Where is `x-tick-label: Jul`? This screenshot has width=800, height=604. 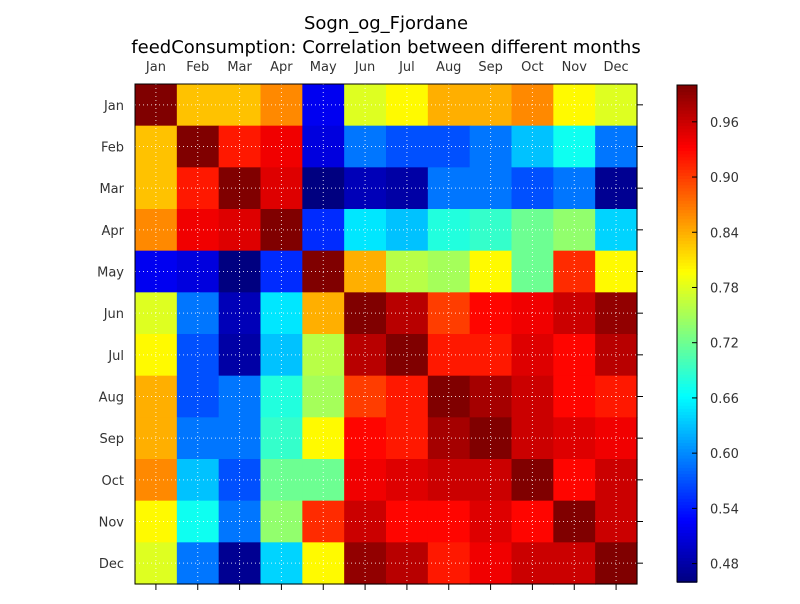
x-tick-label: Jul is located at coordinates (406, 67).